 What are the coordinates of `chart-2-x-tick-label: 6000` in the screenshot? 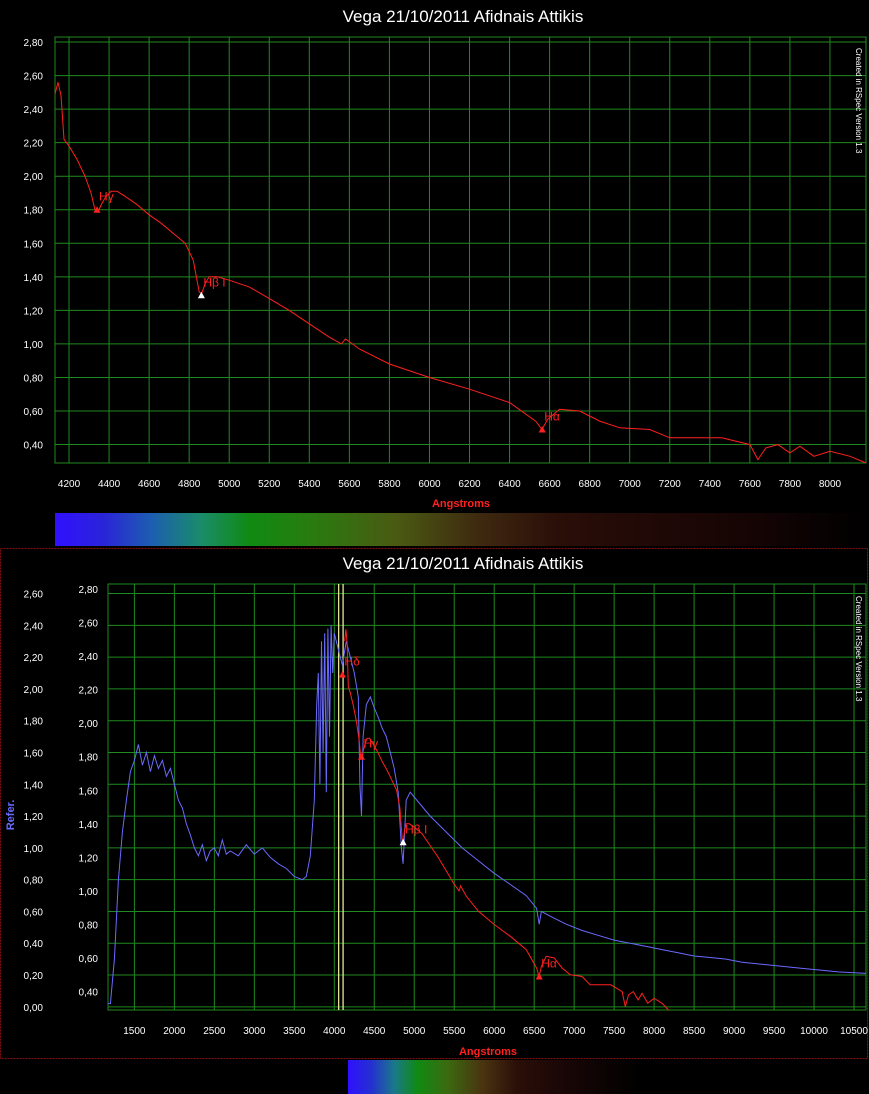 It's located at (494, 1031).